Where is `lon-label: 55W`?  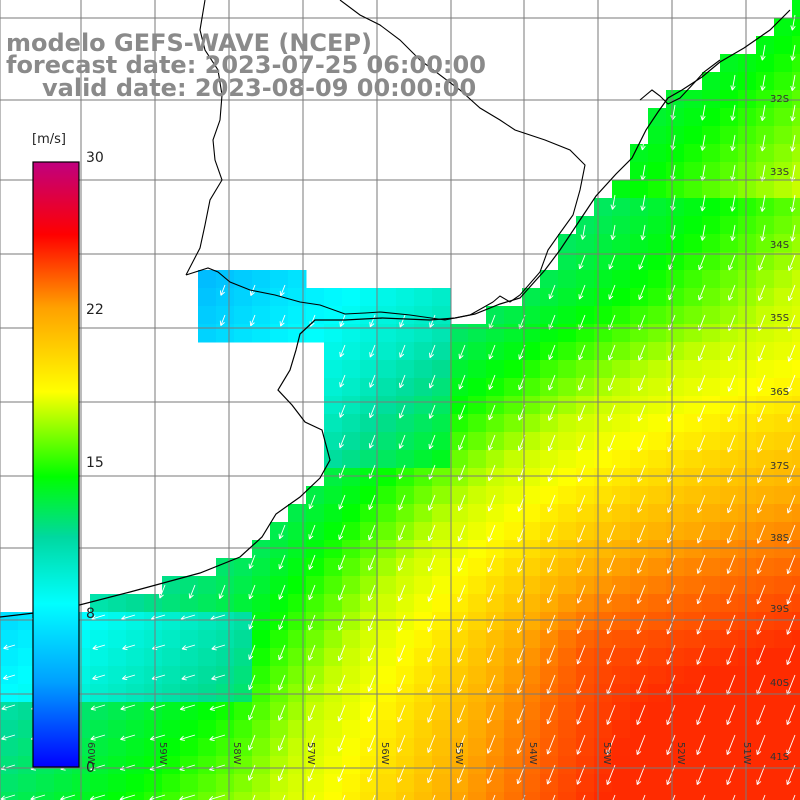
lon-label: 55W is located at coordinates (458, 753).